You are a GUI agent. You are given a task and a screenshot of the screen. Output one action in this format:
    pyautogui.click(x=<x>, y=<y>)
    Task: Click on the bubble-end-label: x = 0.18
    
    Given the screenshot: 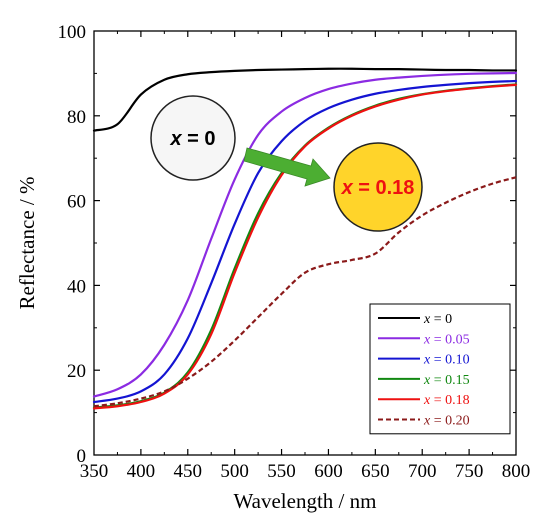 What is the action you would take?
    pyautogui.click(x=378, y=188)
    